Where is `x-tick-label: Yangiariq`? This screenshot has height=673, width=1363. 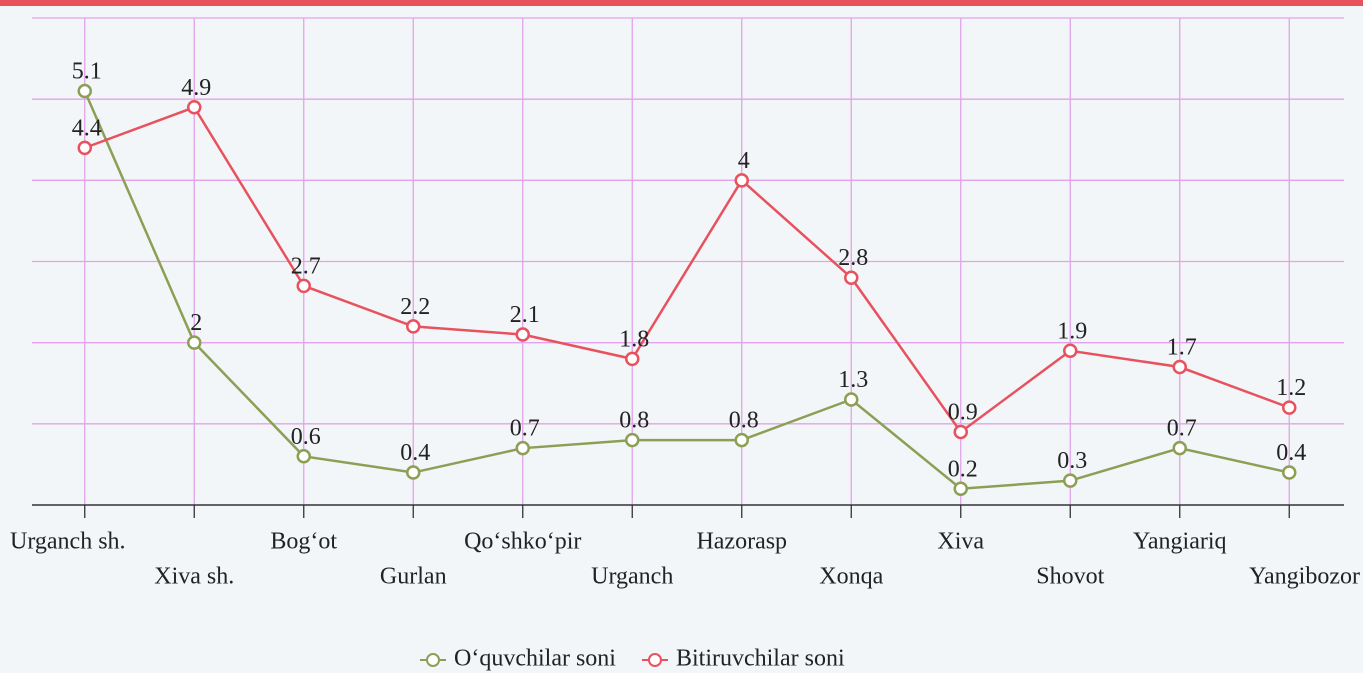
x-tick-label: Yangiariq is located at coordinates (1180, 542).